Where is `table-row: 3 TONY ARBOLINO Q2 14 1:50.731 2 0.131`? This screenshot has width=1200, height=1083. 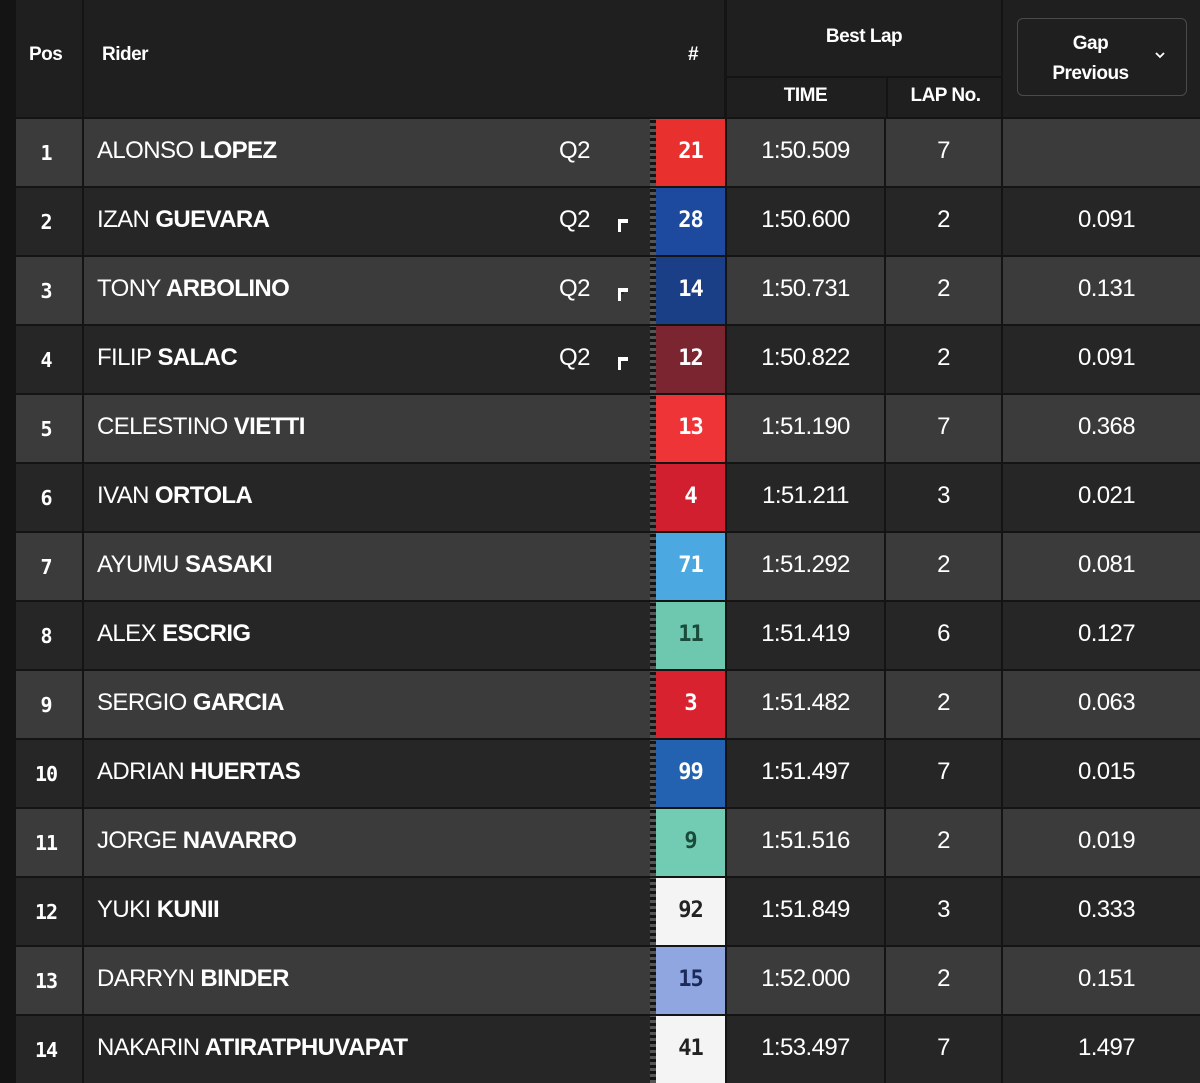
table-row: 3 TONY ARBOLINO Q2 14 1:50.731 2 0.131 is located at coordinates (608, 290).